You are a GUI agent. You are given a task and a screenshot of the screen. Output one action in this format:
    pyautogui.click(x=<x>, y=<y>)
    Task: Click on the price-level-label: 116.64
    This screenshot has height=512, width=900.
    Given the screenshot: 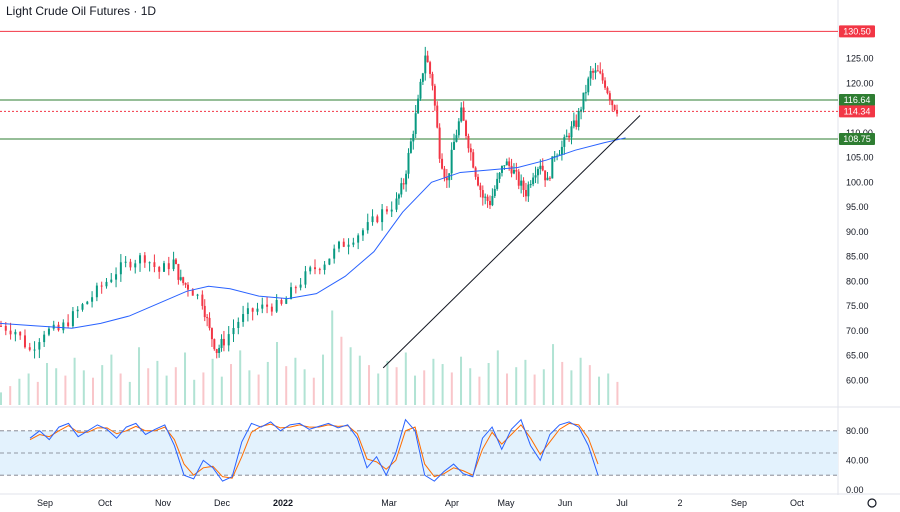 What is the action you would take?
    pyautogui.click(x=857, y=100)
    